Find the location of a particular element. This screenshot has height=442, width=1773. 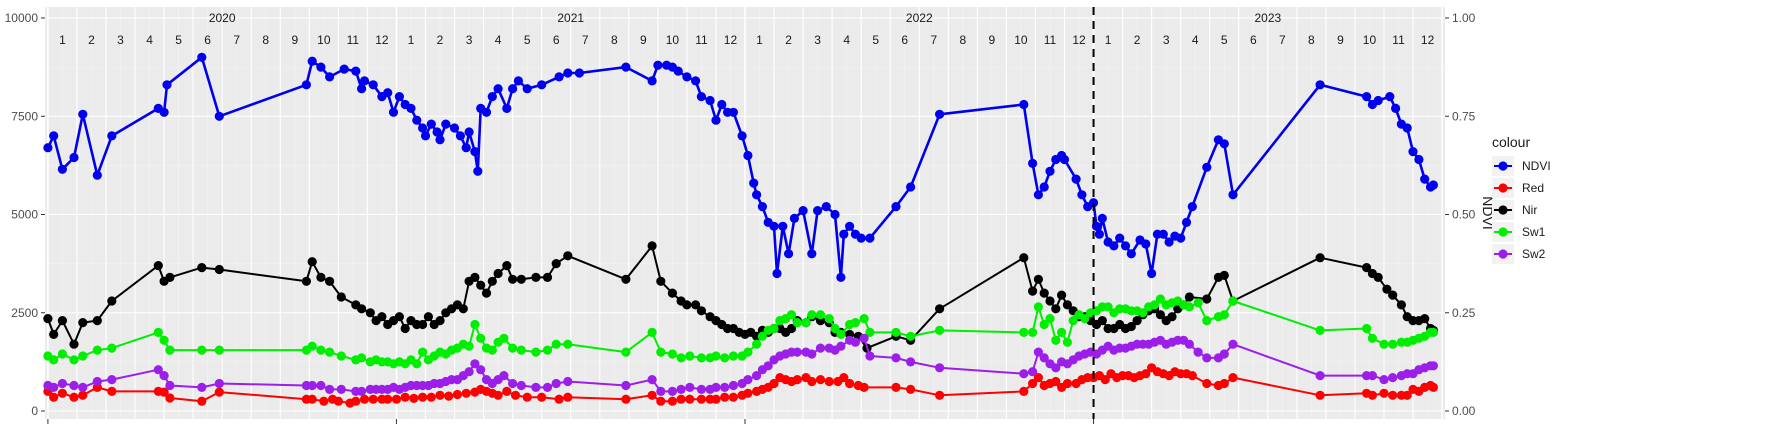

legend-item-sw1: Sw1 is located at coordinates (1519, 232).